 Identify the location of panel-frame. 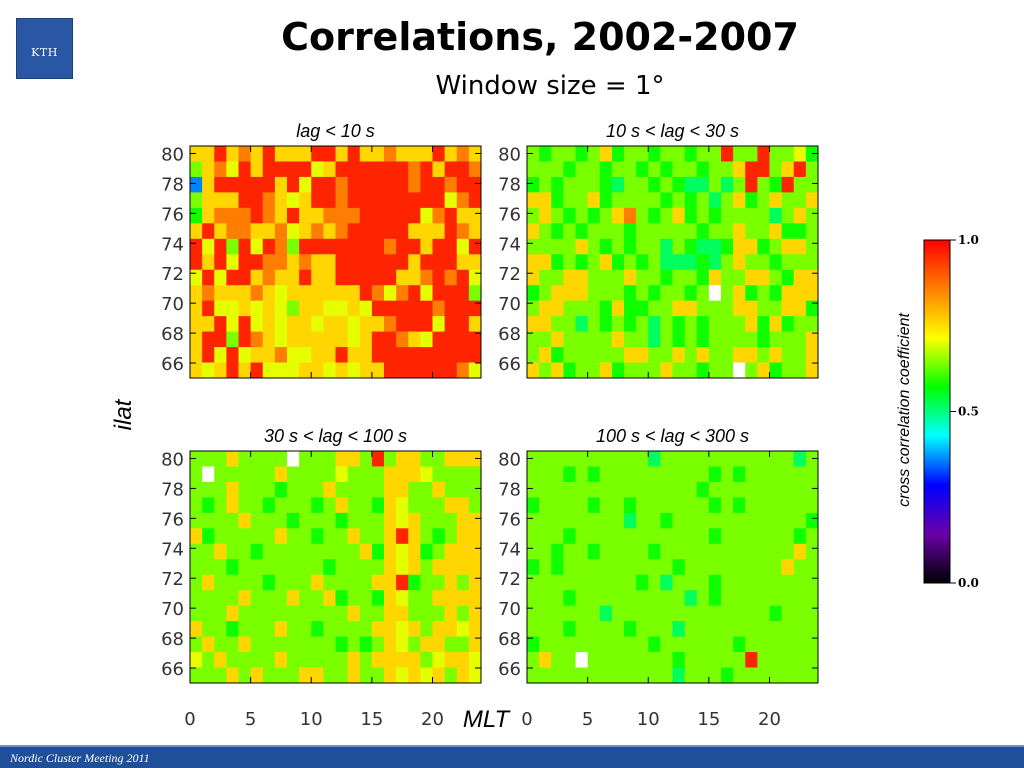
(335, 262).